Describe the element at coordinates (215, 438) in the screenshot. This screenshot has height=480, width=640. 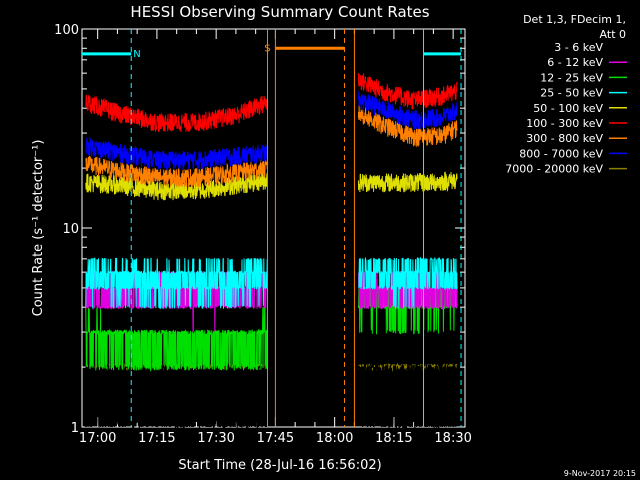
I see `x-tick-label: 17:30` at that location.